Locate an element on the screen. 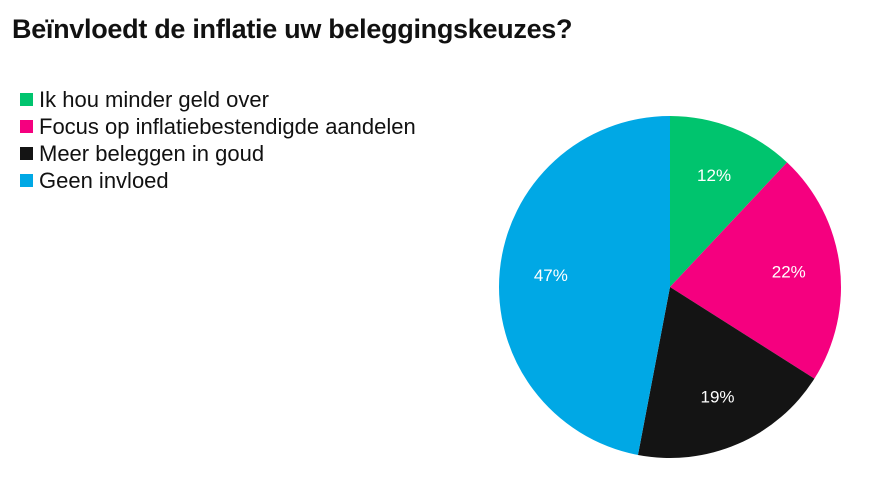 This screenshot has height=487, width=877. legend-label: Meer beleggen in goud is located at coordinates (152, 153).